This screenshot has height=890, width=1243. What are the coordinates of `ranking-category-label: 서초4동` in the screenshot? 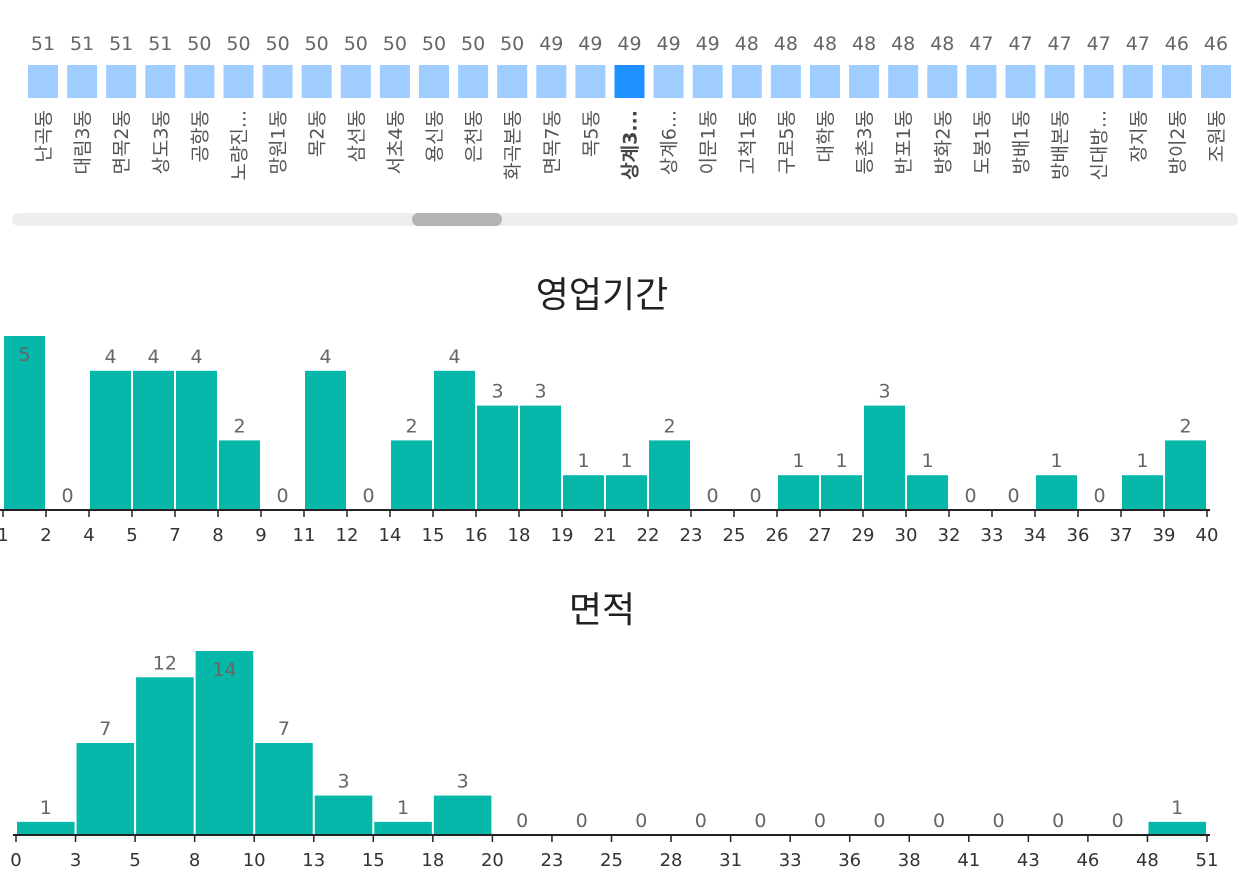 It's located at (396, 142).